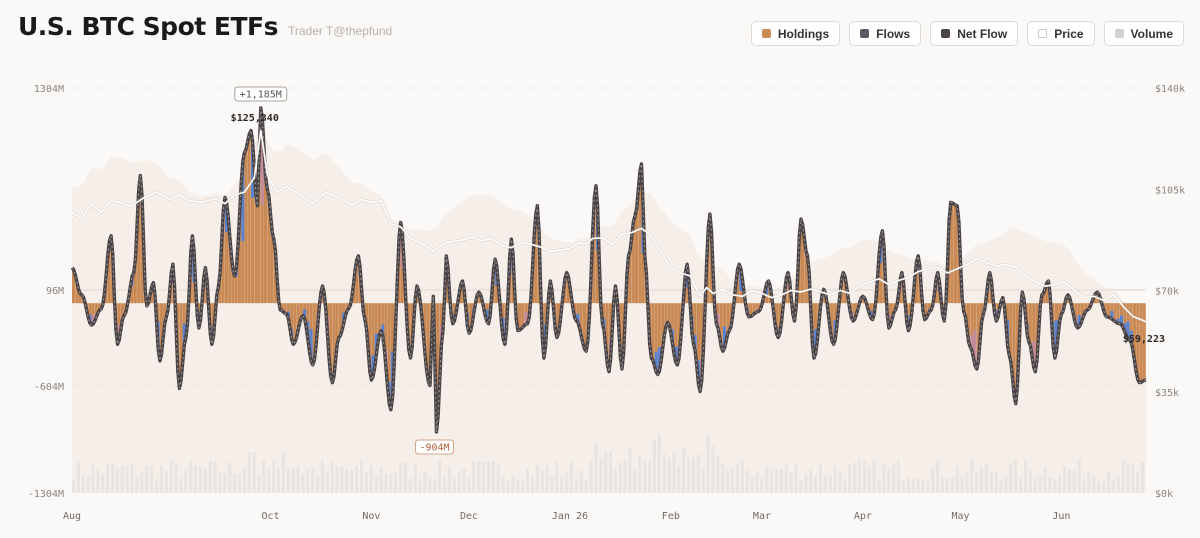 This screenshot has height=538, width=1200. Describe the element at coordinates (371, 516) in the screenshot. I see `x-tick-label: Nov` at that location.